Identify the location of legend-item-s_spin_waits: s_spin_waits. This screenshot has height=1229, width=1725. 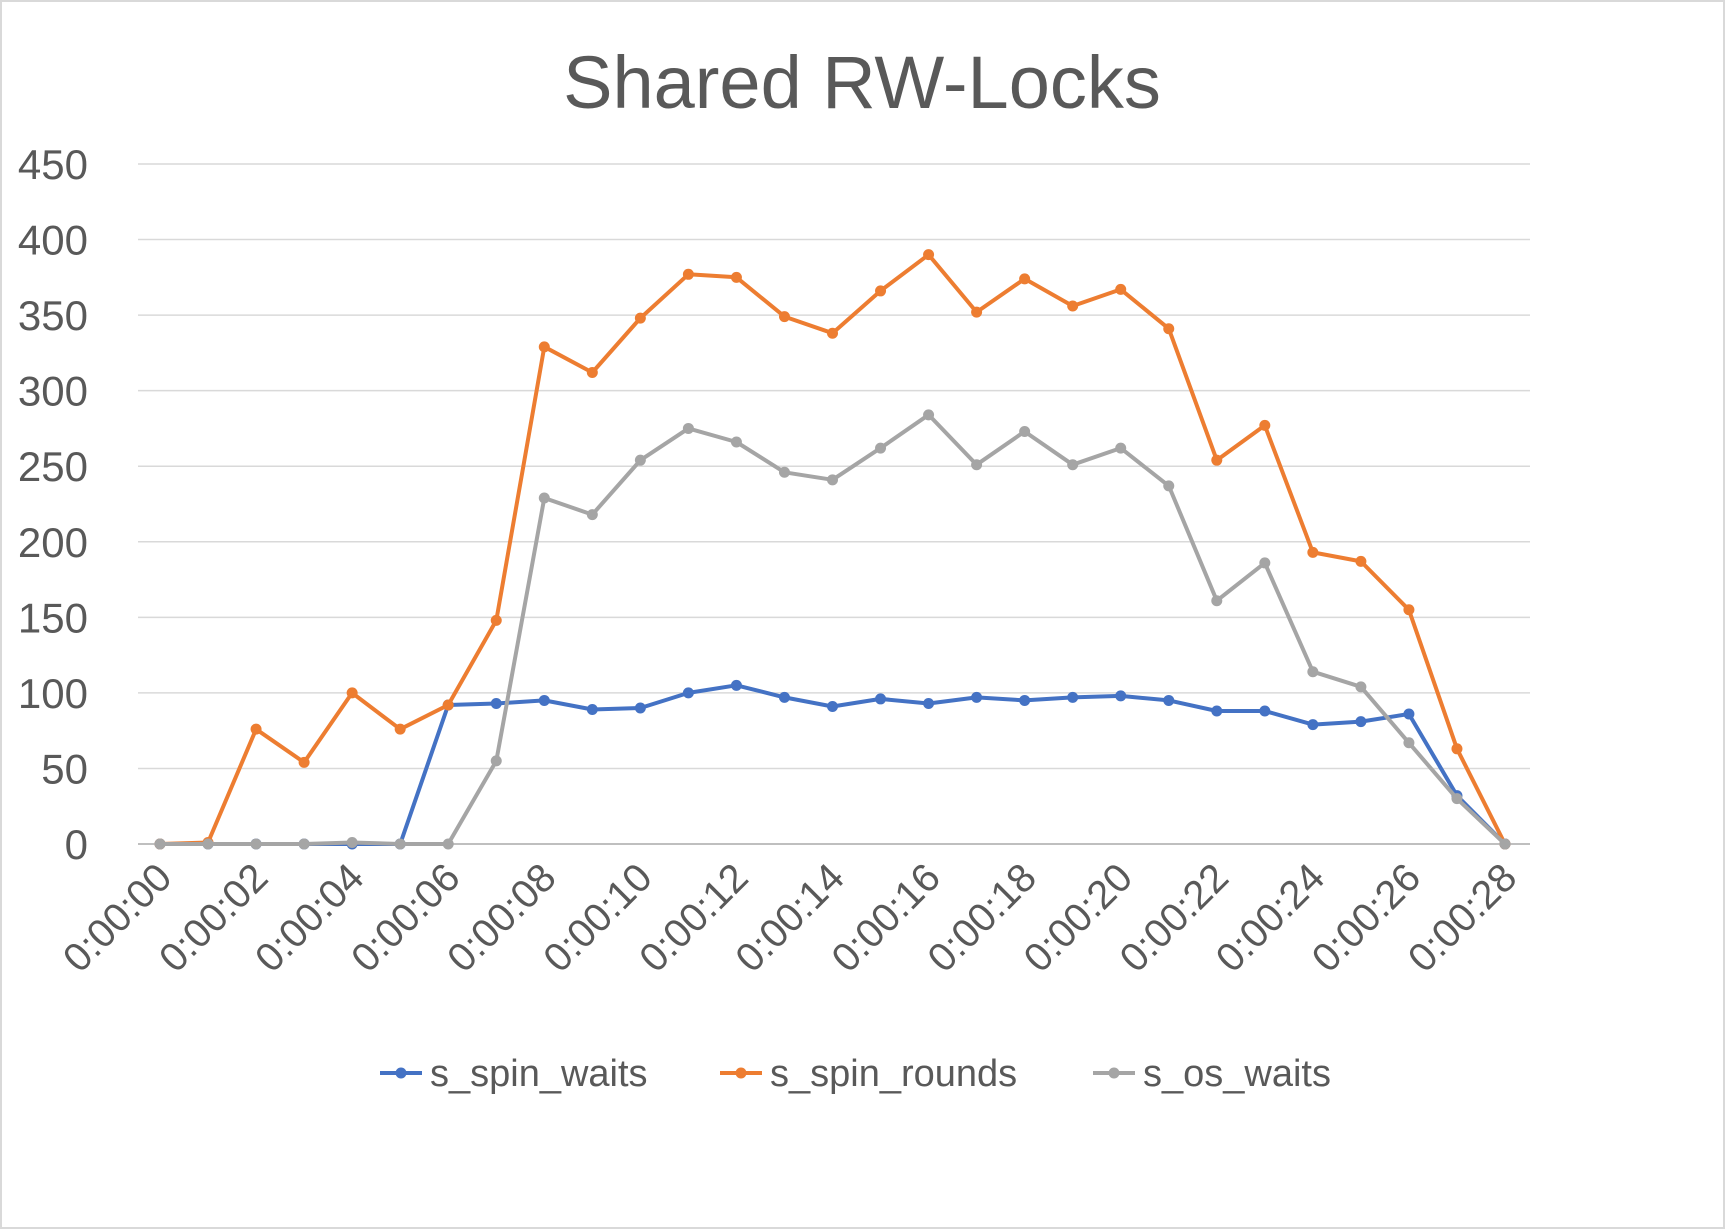
(514, 1074).